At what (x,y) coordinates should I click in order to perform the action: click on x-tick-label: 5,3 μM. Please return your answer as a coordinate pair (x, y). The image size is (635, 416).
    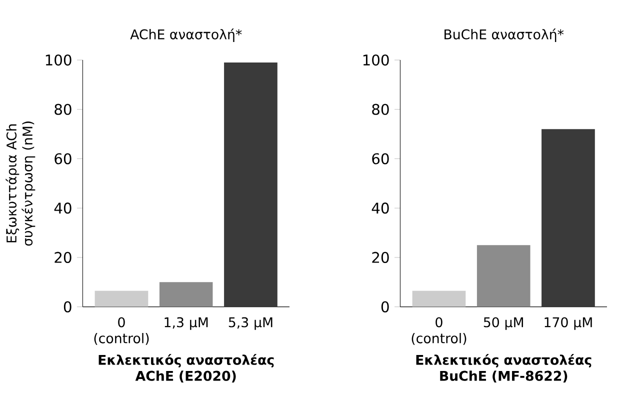
    Looking at the image, I should click on (250, 323).